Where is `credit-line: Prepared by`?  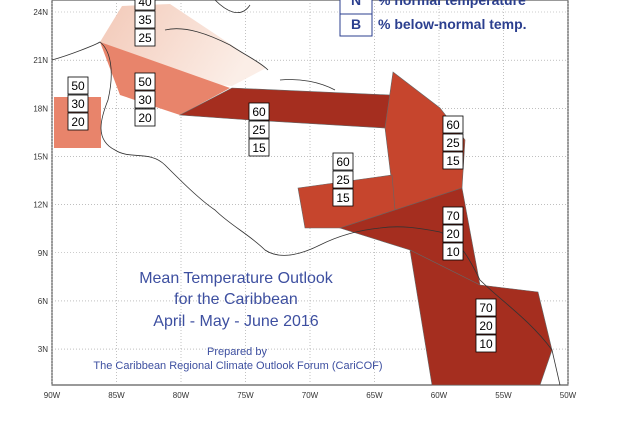 credit-line: Prepared by is located at coordinates (237, 352).